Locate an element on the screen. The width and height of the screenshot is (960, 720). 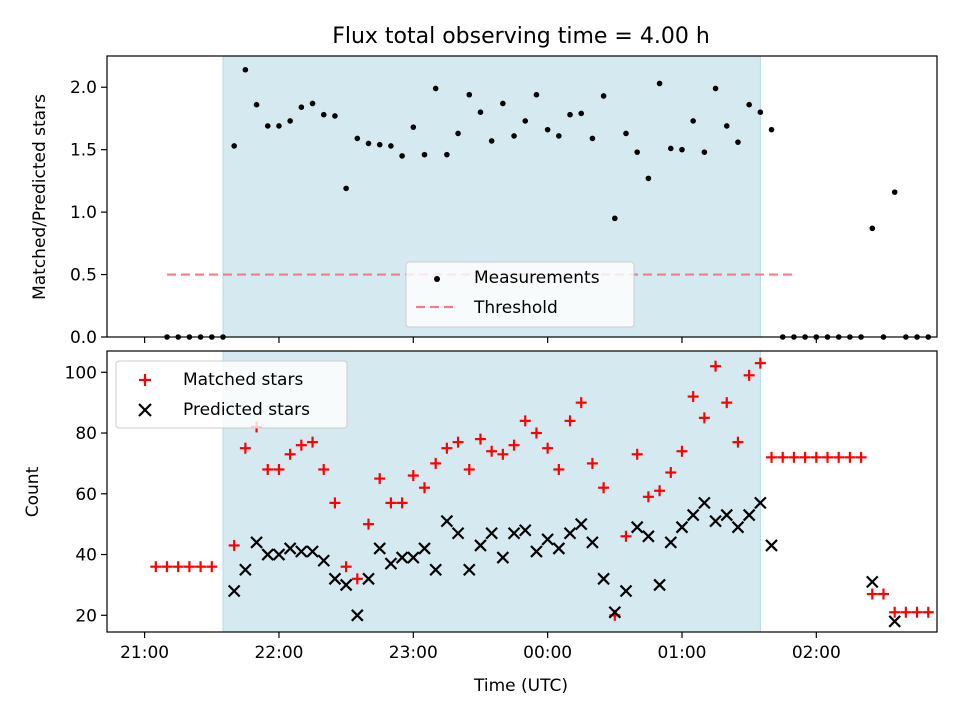
top-legend: Measurements Threshold is located at coordinates (520, 294).